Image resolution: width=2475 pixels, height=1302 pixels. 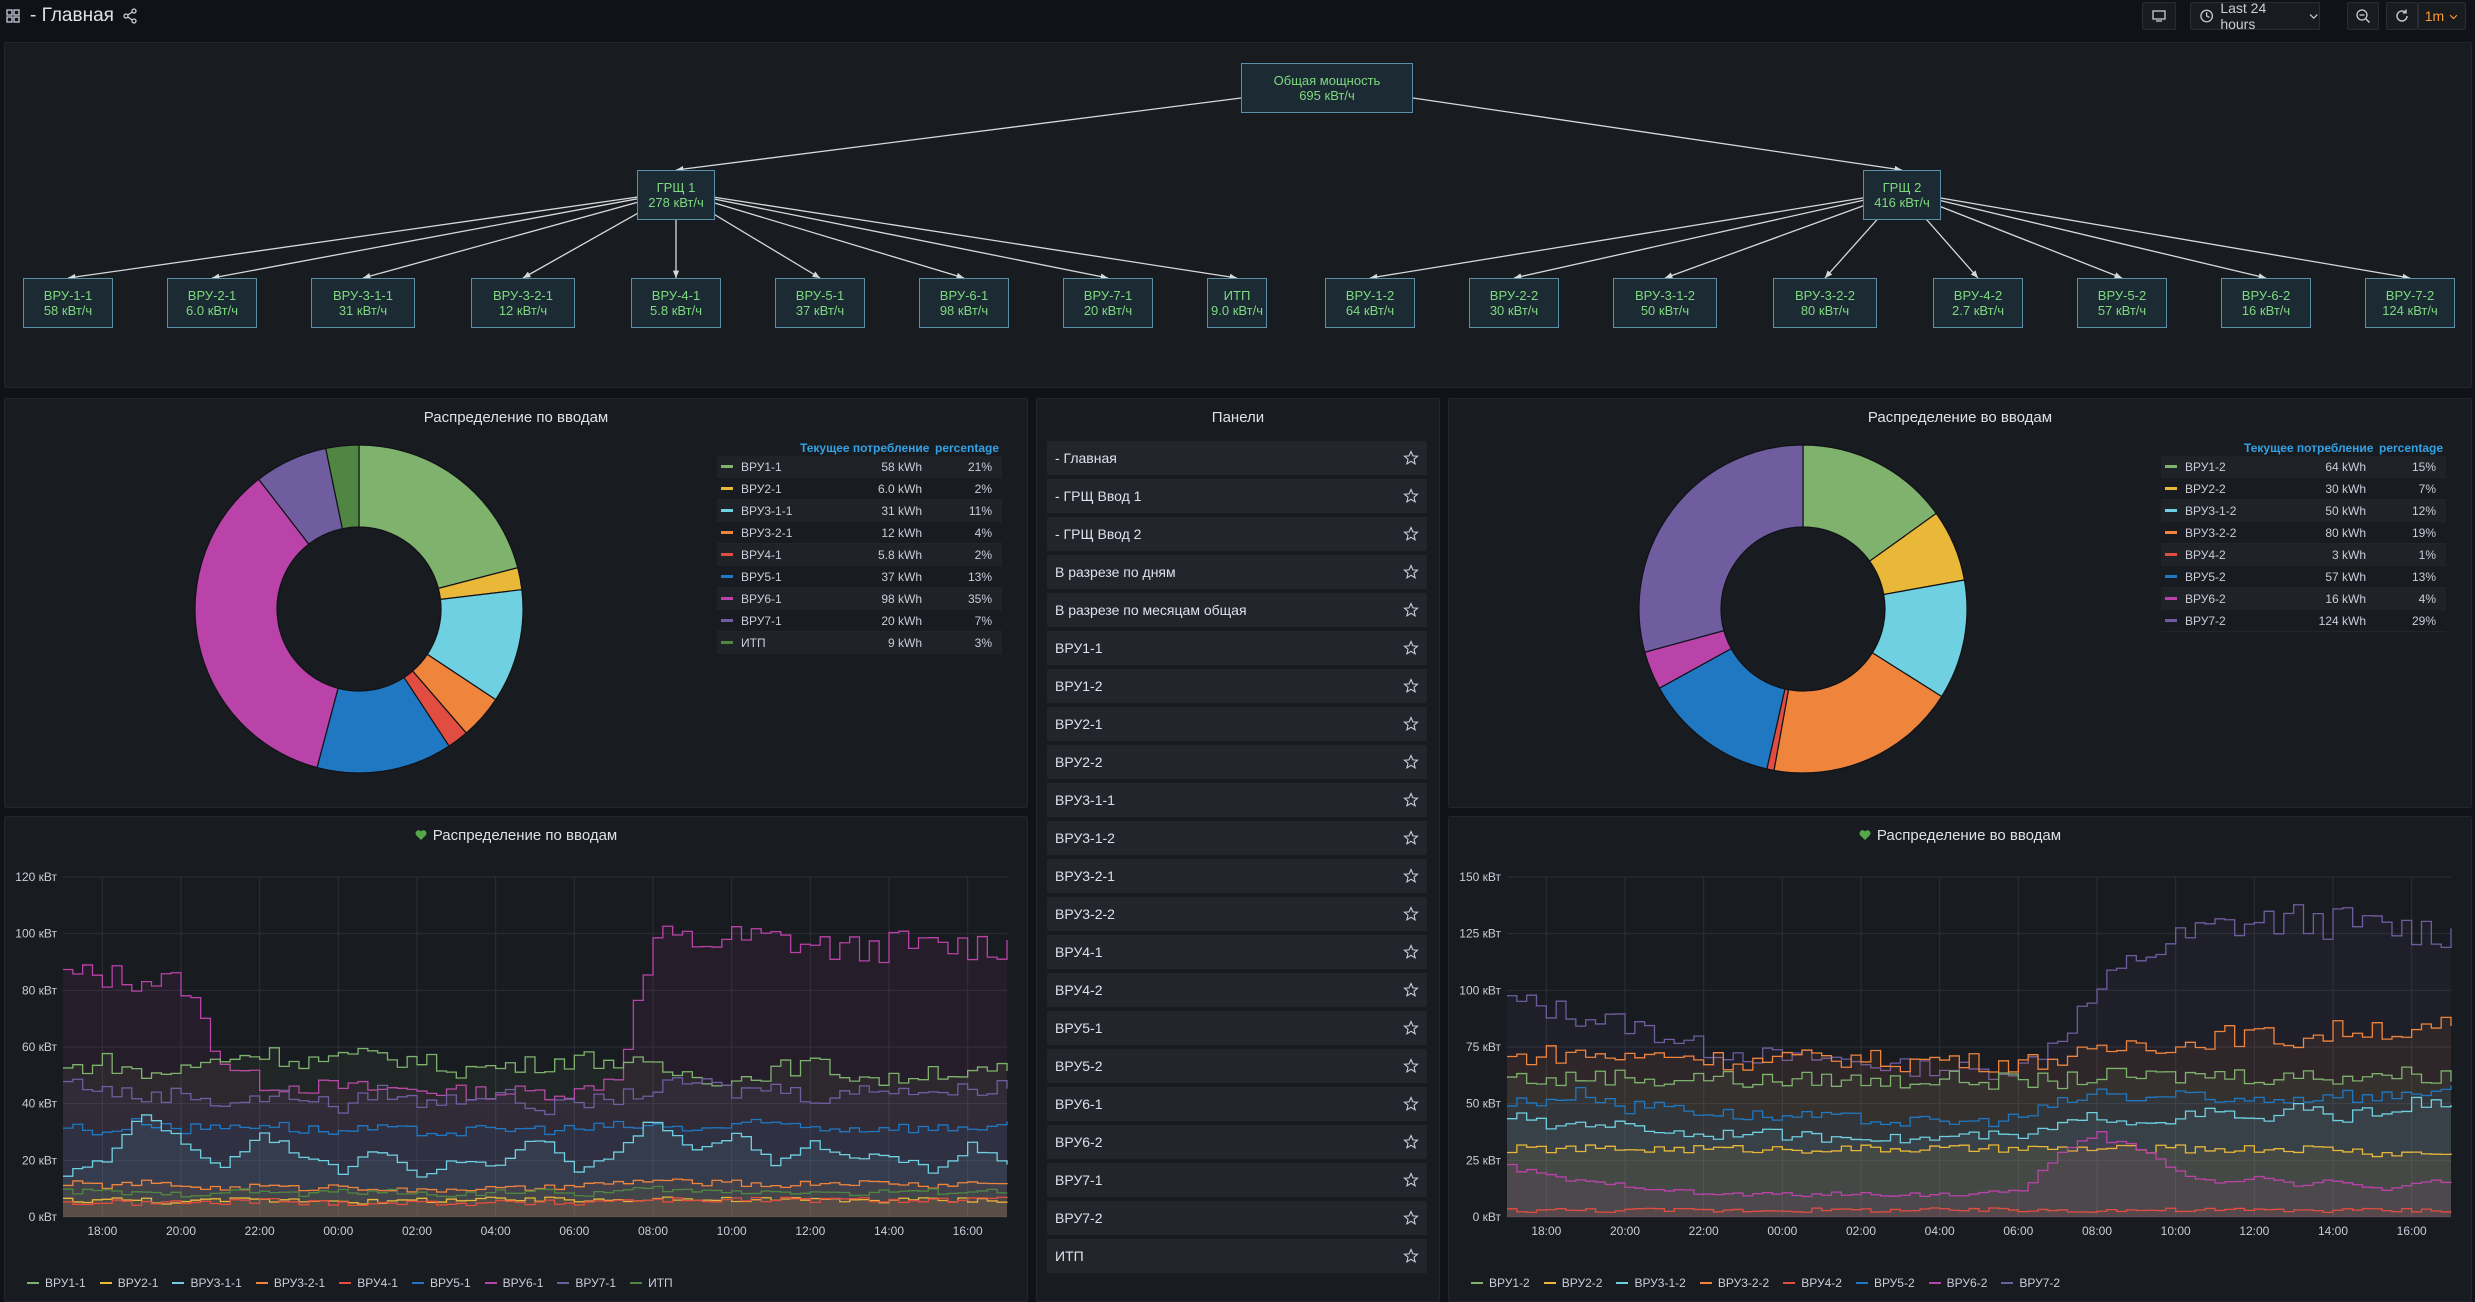 What do you see at coordinates (2303, 489) in the screenshot?
I see `legend-row: ВРУ2-2 30 kWh 7%` at bounding box center [2303, 489].